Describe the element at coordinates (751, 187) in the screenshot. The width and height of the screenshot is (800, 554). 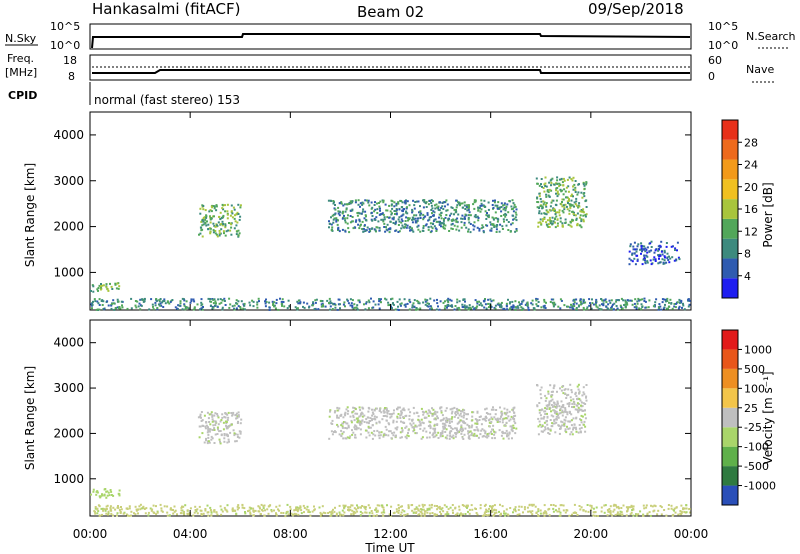
I see `colorbar-tick-label: 20` at that location.